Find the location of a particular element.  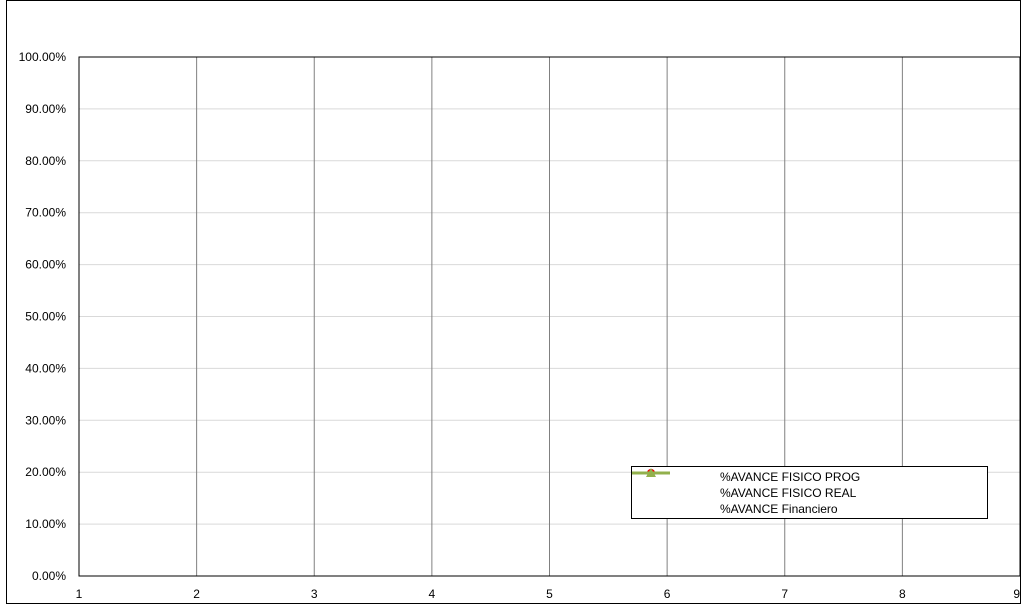

x-tick-label: 3 is located at coordinates (314, 594).